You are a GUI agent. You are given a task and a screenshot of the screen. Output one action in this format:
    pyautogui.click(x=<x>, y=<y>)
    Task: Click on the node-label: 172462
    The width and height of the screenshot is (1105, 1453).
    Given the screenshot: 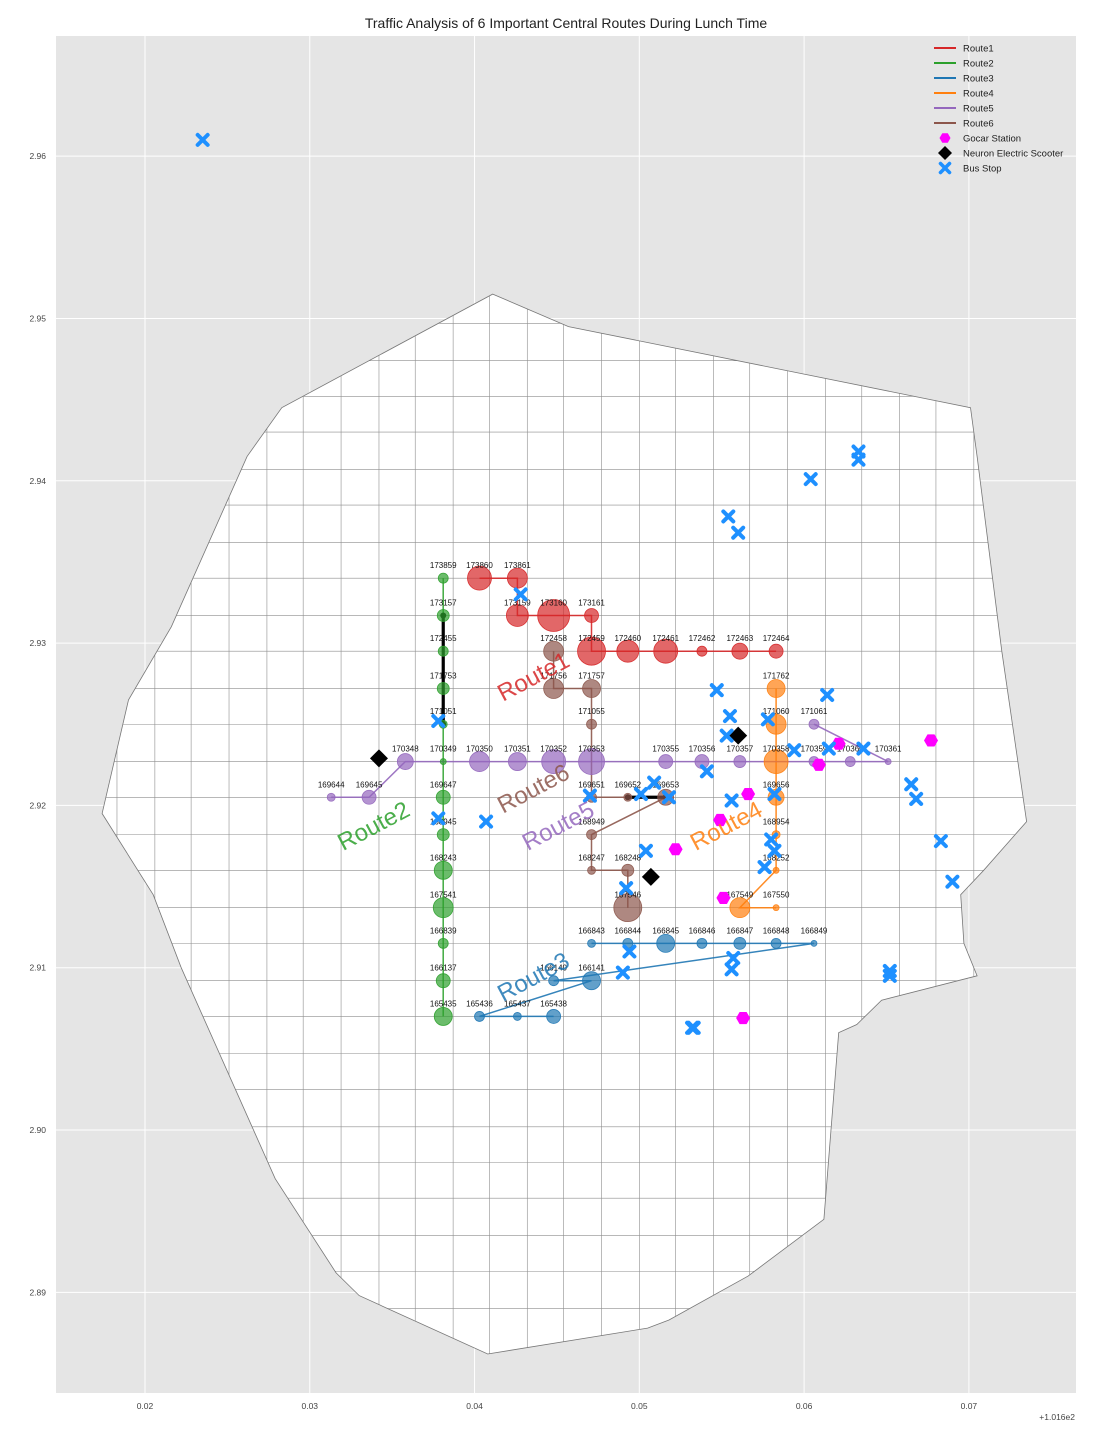 What is the action you would take?
    pyautogui.click(x=702, y=638)
    